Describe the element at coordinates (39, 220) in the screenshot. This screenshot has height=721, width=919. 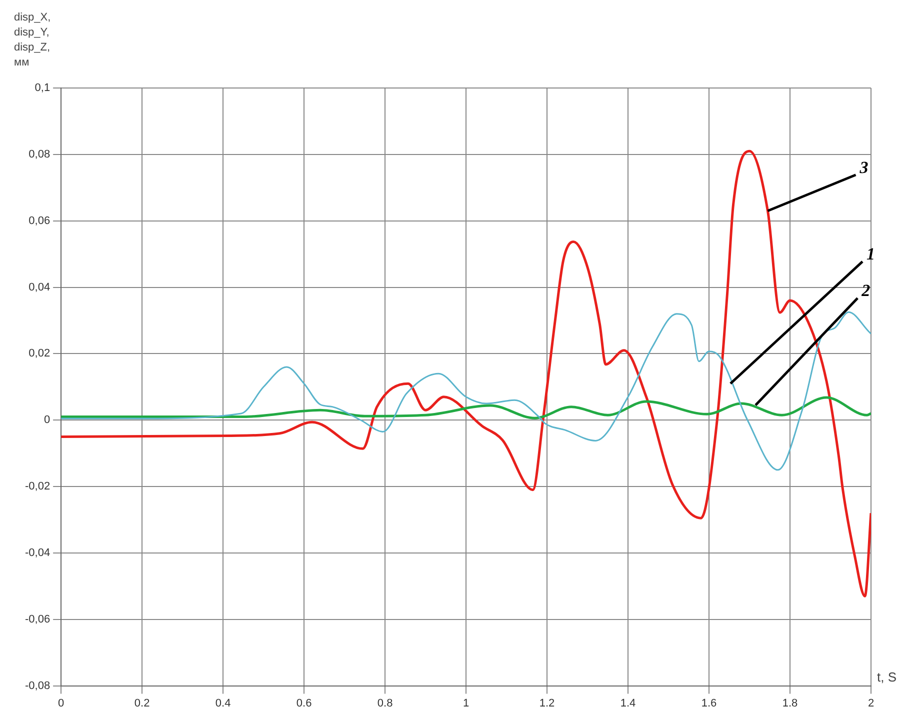
I see `y-tick-label: 0,06` at that location.